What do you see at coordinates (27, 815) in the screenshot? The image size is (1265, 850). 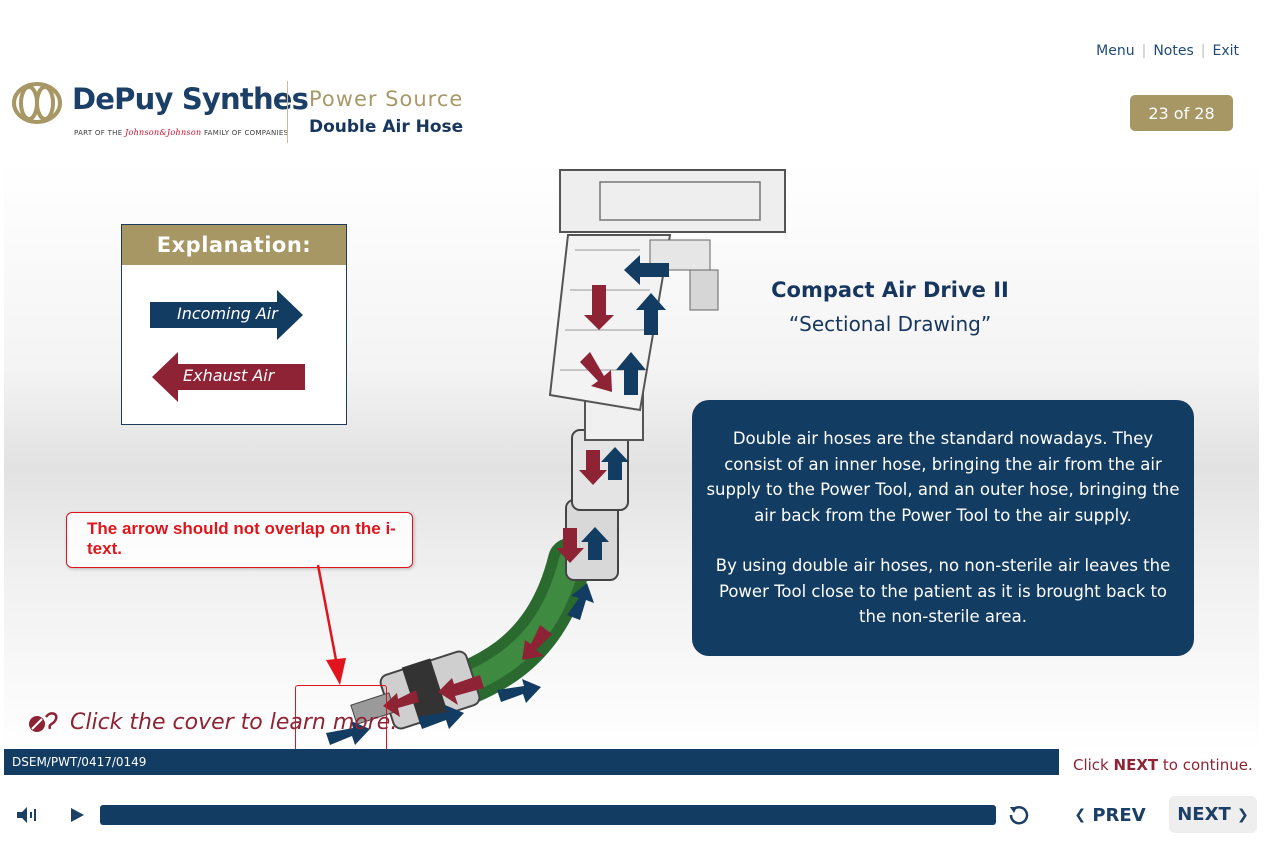 I see `volume-icon` at bounding box center [27, 815].